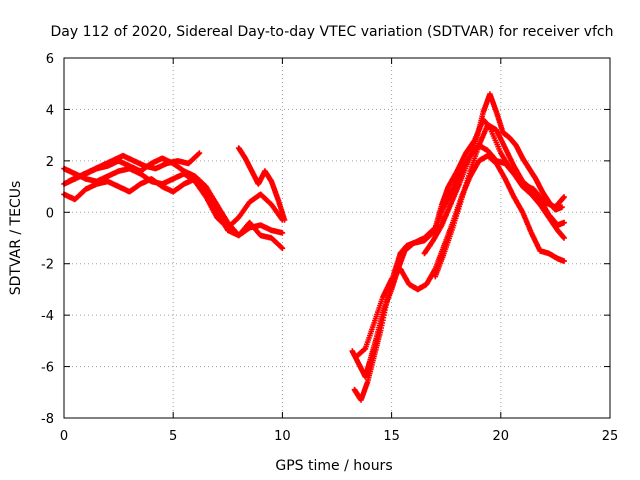 The image size is (640, 480). Describe the element at coordinates (50, 110) in the screenshot. I see `y-tick-label: 4` at that location.